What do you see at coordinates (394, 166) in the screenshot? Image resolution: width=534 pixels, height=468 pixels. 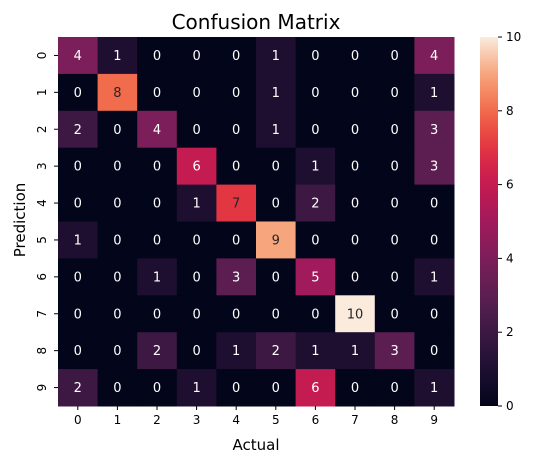 I see `heatmap-cell-r3-c8` at bounding box center [394, 166].